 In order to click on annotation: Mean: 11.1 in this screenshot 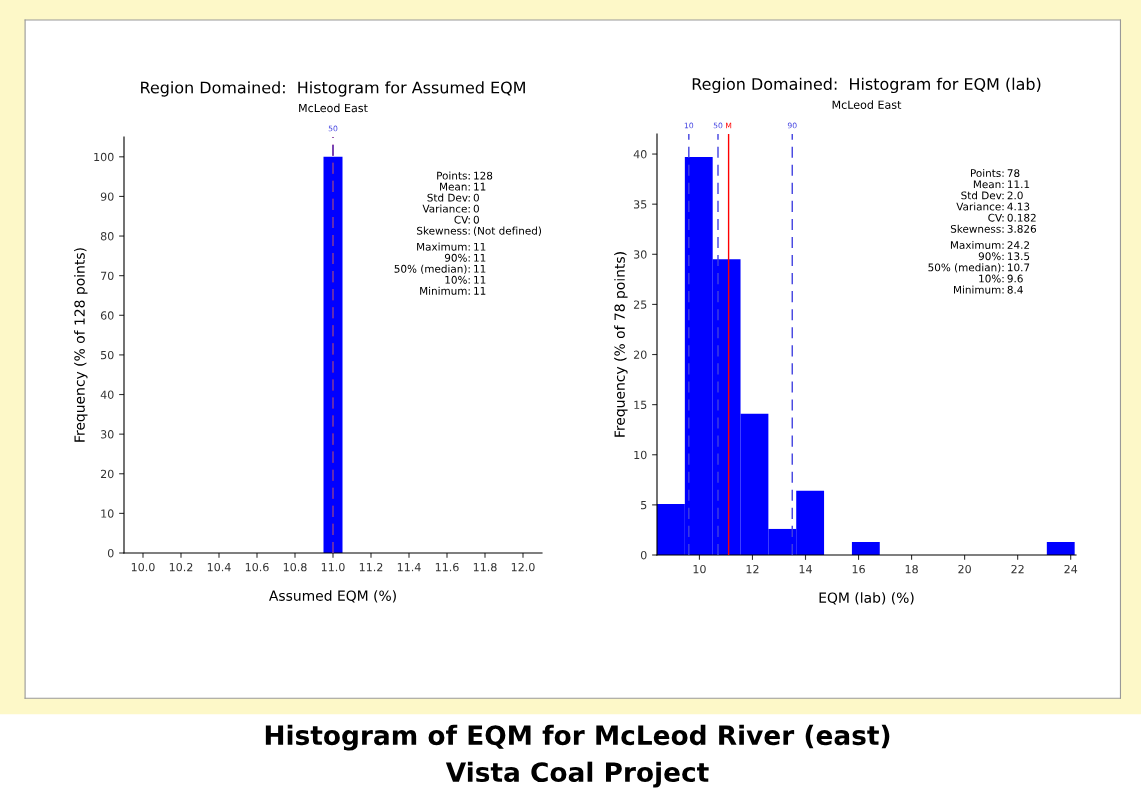, I will do `click(1001, 184)`.